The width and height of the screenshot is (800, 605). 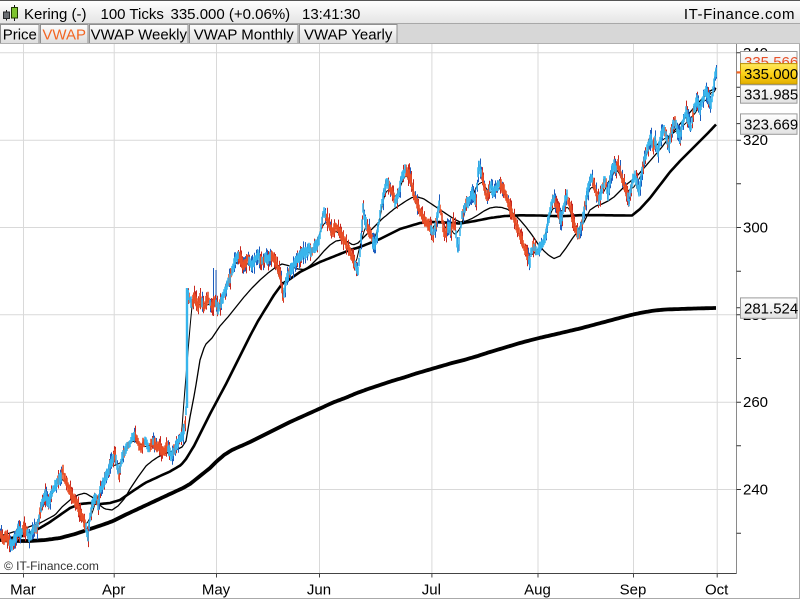 What do you see at coordinates (755, 228) in the screenshot?
I see `svg-text: 300` at bounding box center [755, 228].